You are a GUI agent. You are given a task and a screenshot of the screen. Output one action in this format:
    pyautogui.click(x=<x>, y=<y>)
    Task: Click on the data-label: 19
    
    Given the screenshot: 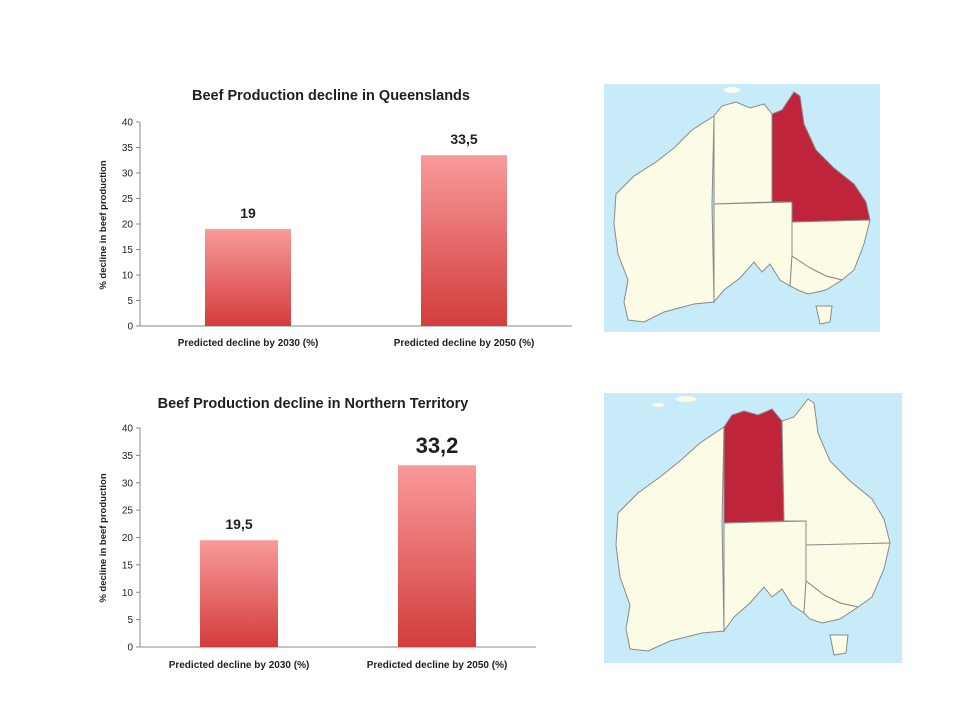 What is the action you would take?
    pyautogui.click(x=248, y=213)
    